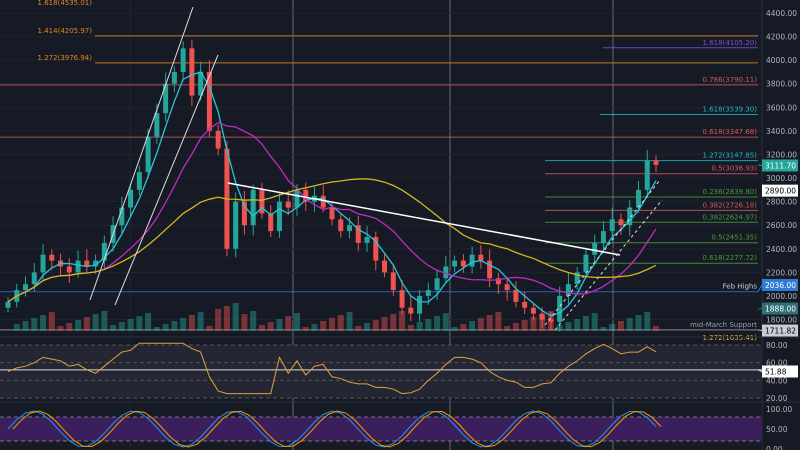  What do you see at coordinates (780, 191) in the screenshot?
I see `price-tag-label: 2890.00` at bounding box center [780, 191].